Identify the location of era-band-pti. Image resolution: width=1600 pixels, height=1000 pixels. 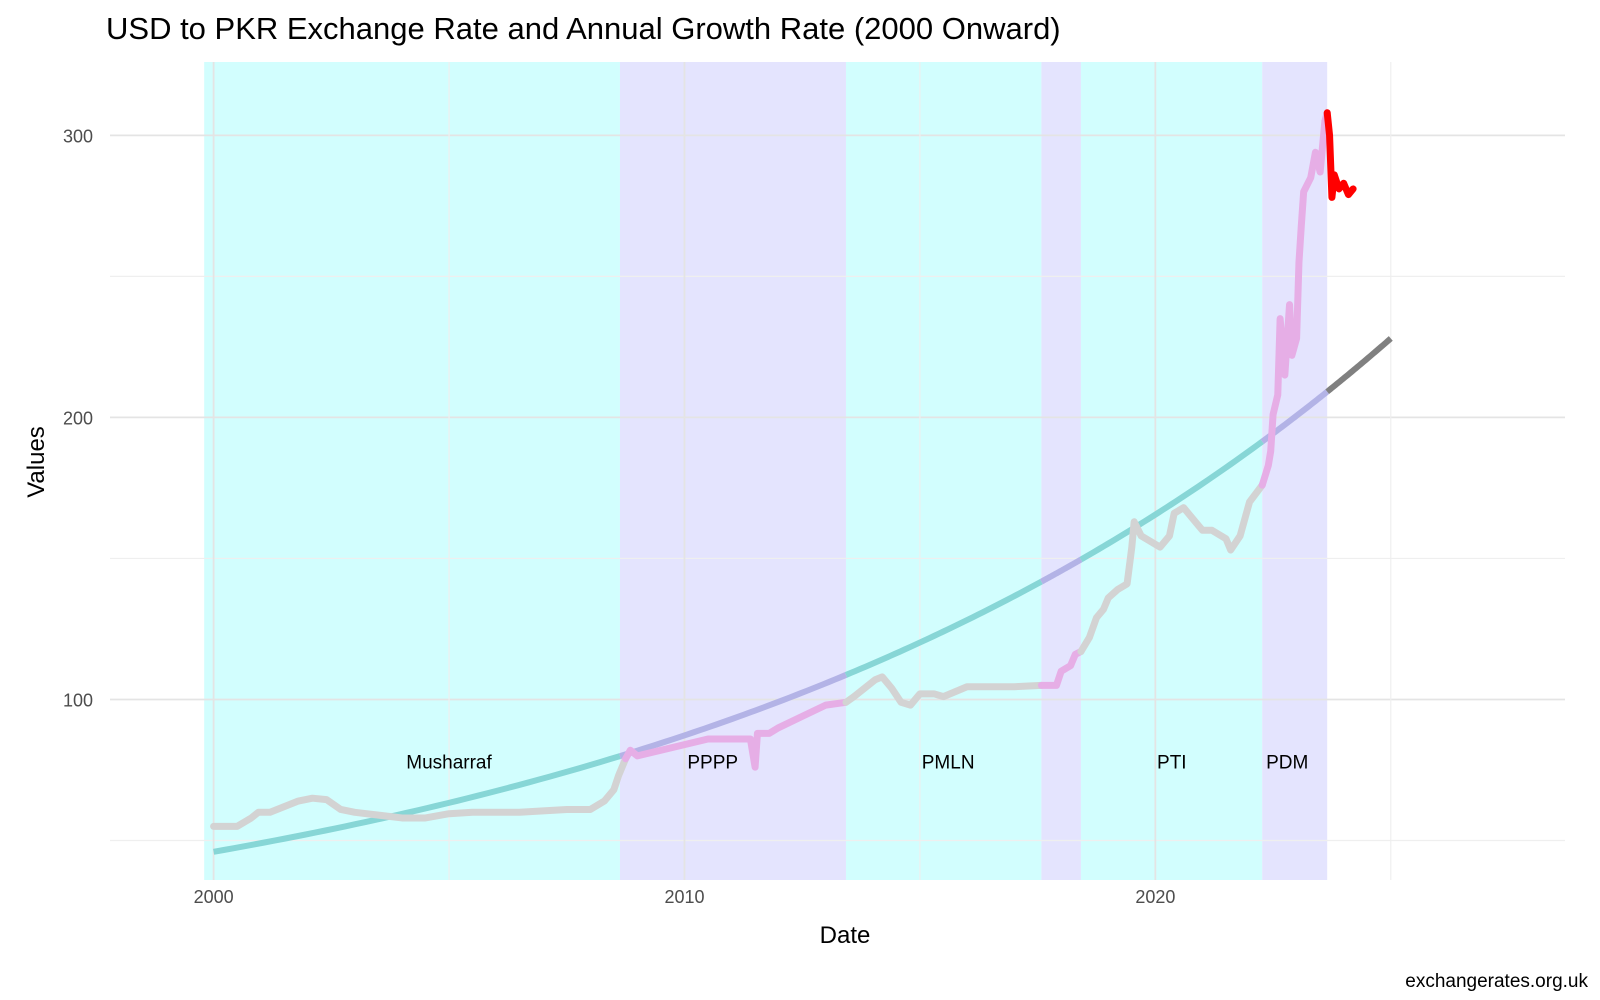
(1171, 471).